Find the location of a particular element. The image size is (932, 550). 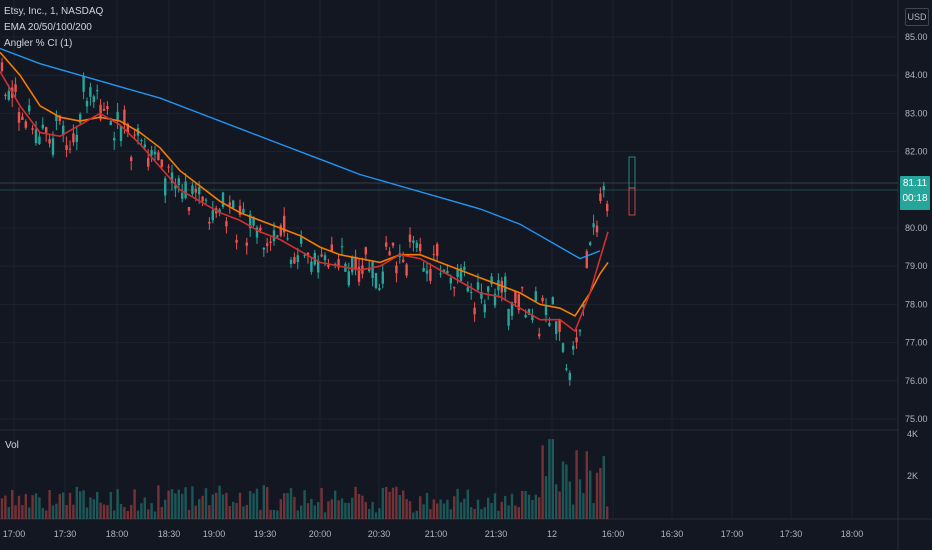

ema-indicator-label: EMA 20/50/100/200 is located at coordinates (48, 27).